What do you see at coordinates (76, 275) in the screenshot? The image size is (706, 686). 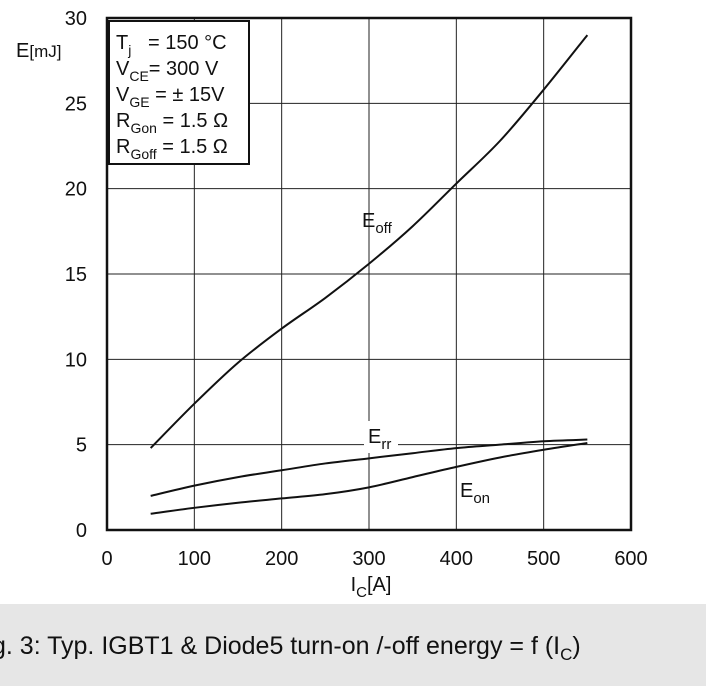 I see `y-tick-label: 15` at bounding box center [76, 275].